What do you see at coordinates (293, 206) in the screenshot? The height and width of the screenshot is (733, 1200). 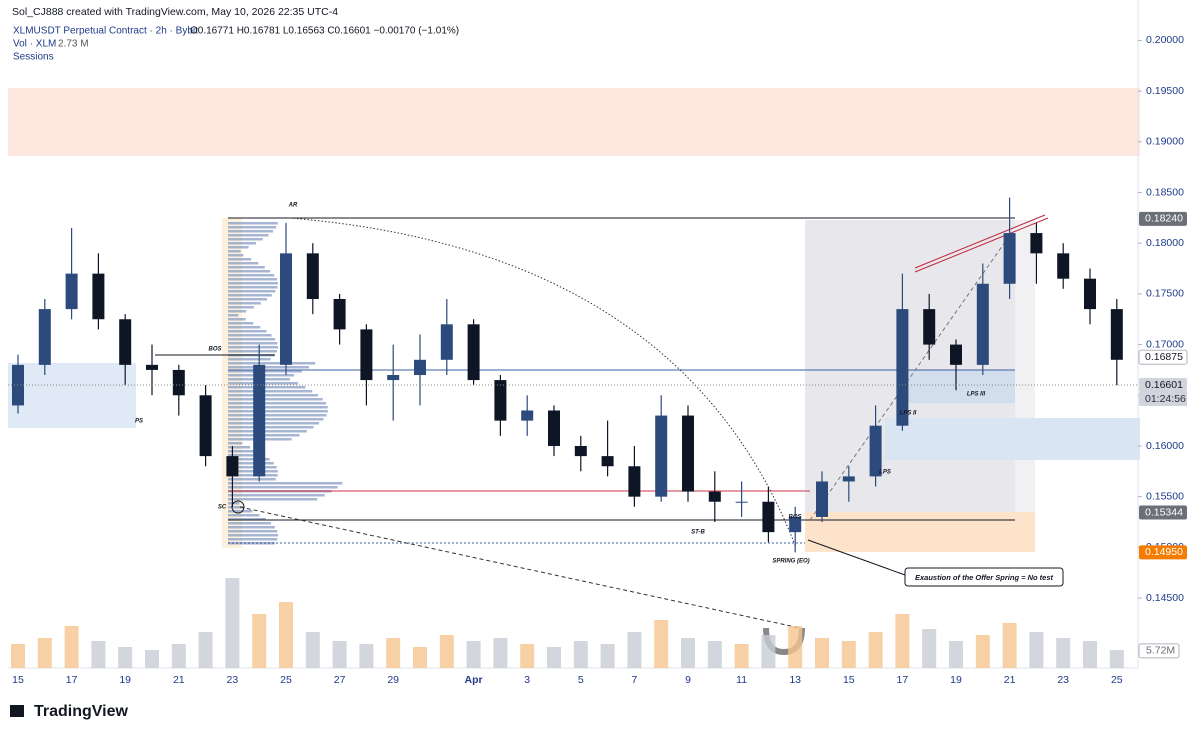 I see `annotation: AR` at bounding box center [293, 206].